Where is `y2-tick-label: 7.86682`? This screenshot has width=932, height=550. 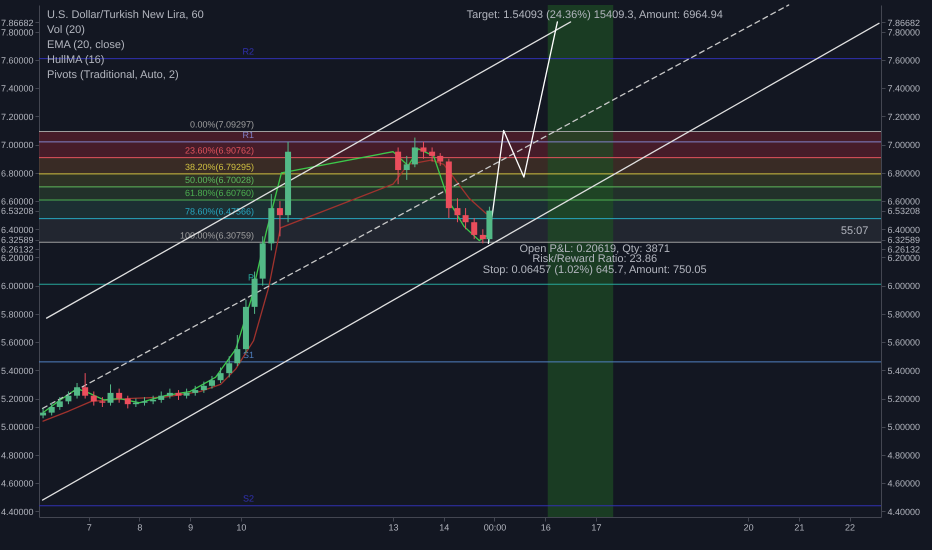 y2-tick-label: 7.86682 is located at coordinates (904, 23).